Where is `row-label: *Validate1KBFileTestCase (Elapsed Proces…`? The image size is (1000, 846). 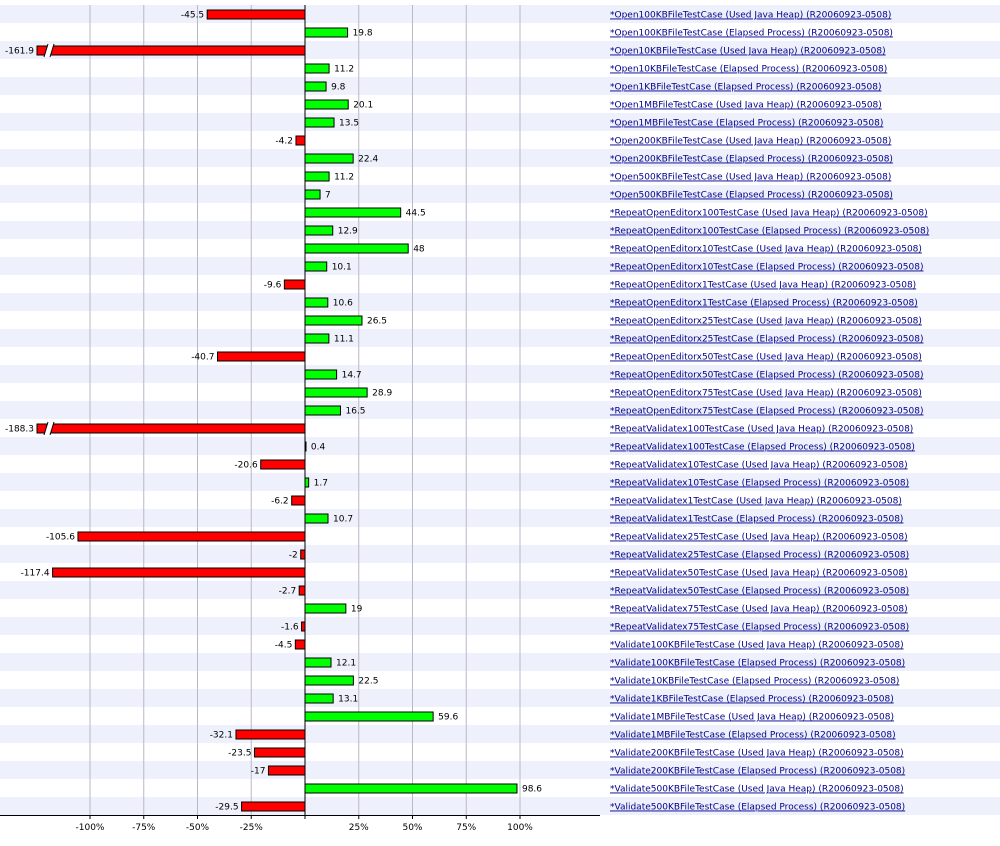
row-label: *Validate1KBFileTestCase (Elapsed Proces… is located at coordinates (752, 700).